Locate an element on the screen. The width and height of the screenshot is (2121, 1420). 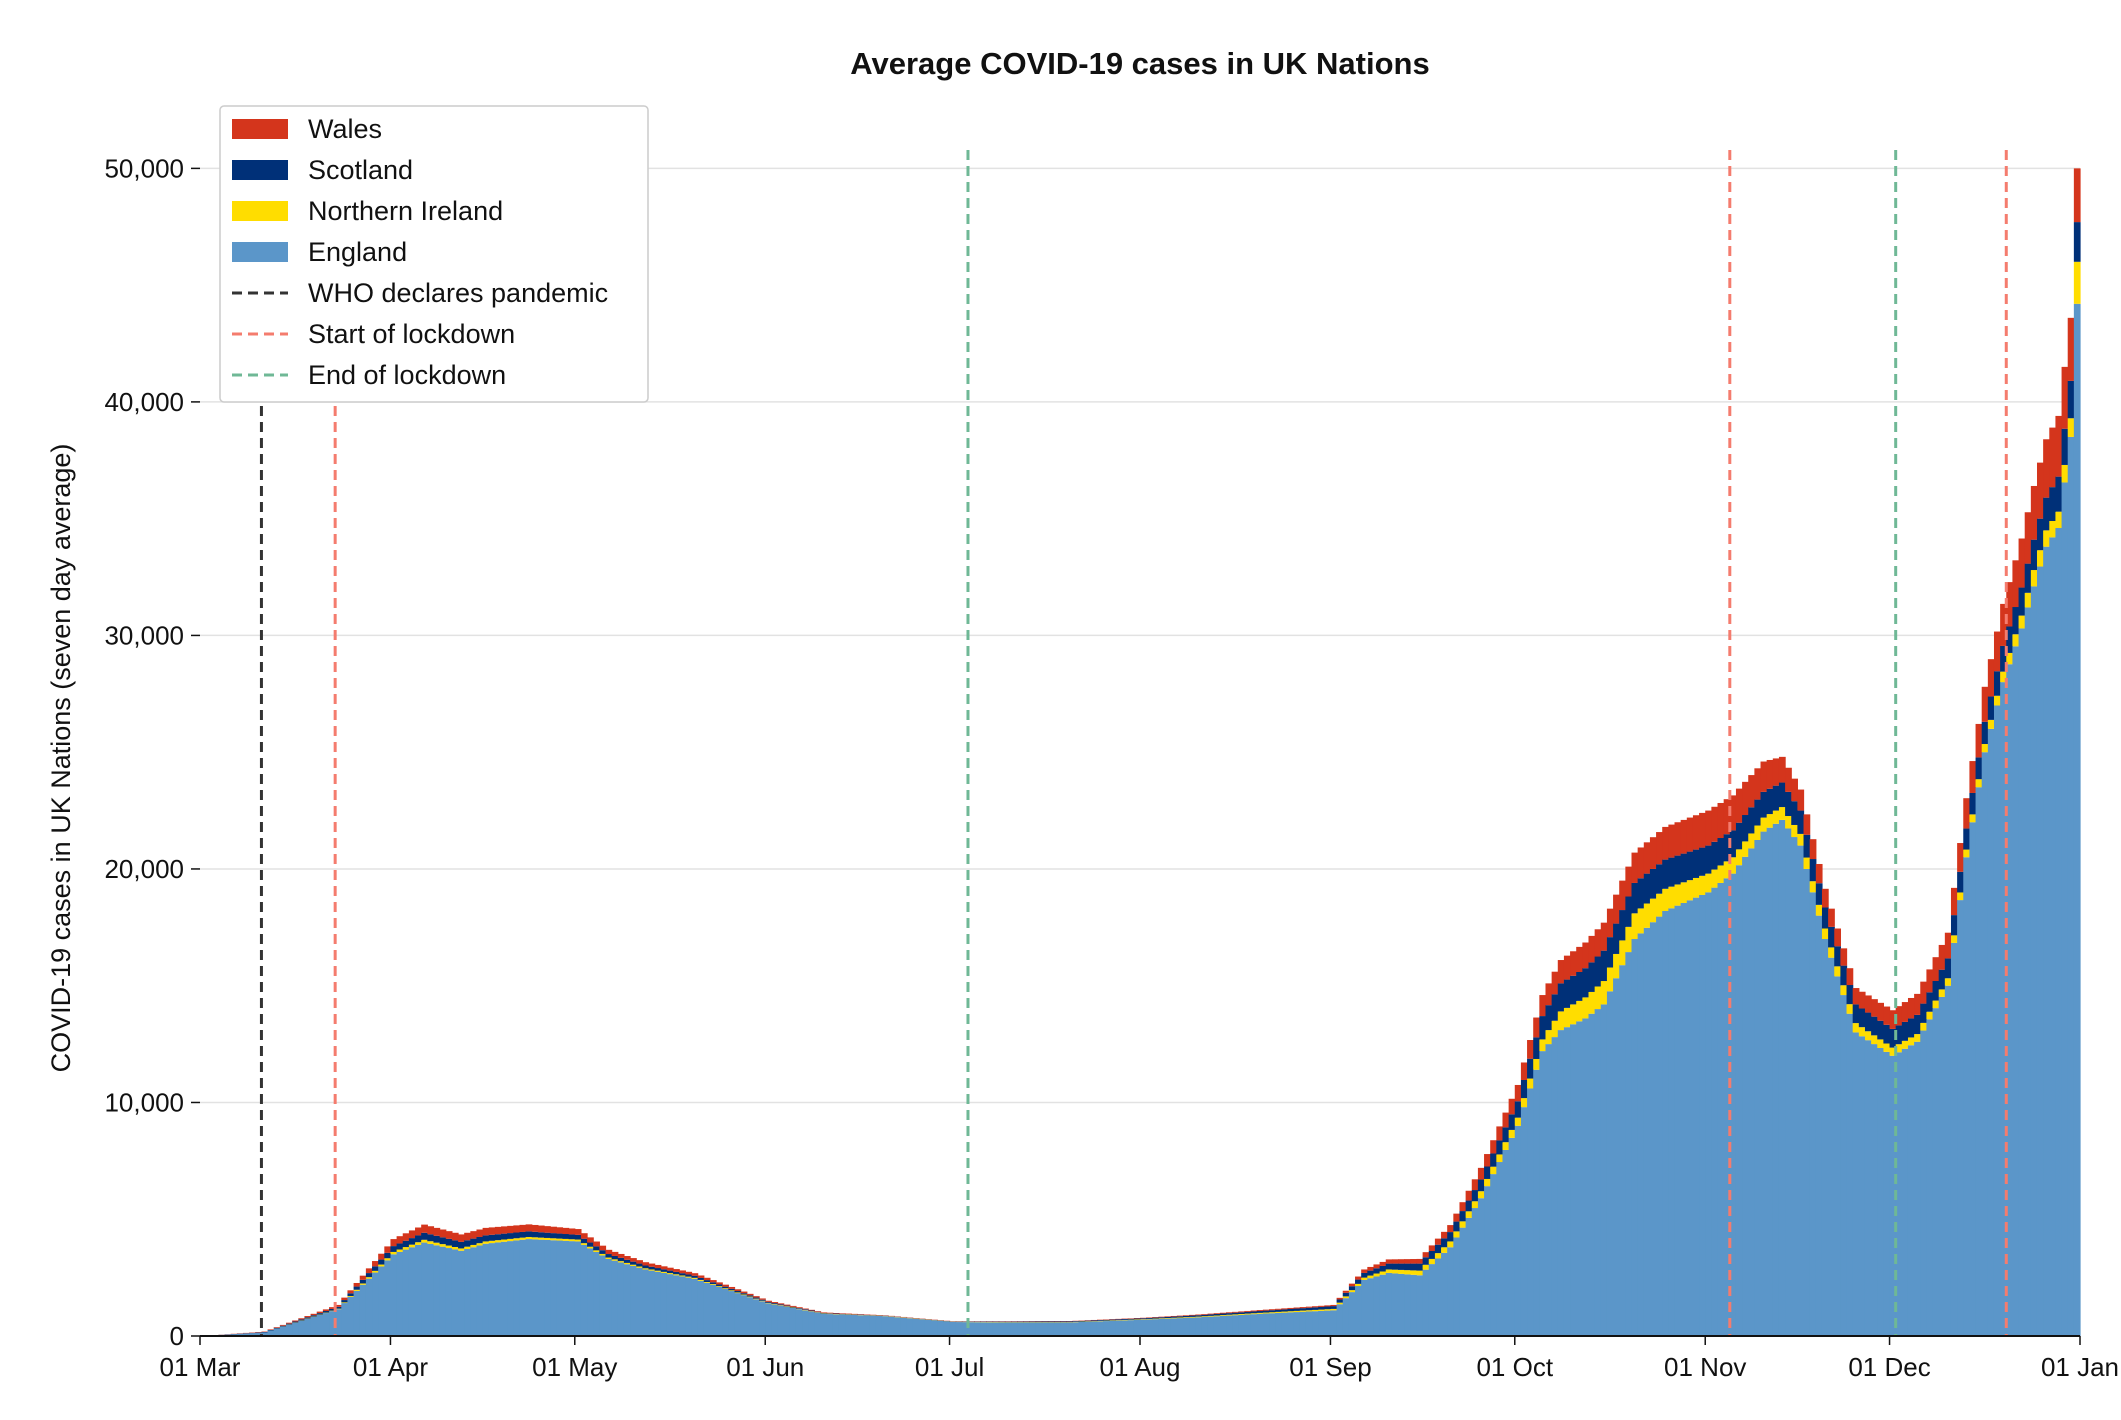
legend-label-end-of-lockdown: End of lockdown is located at coordinates (407, 375).